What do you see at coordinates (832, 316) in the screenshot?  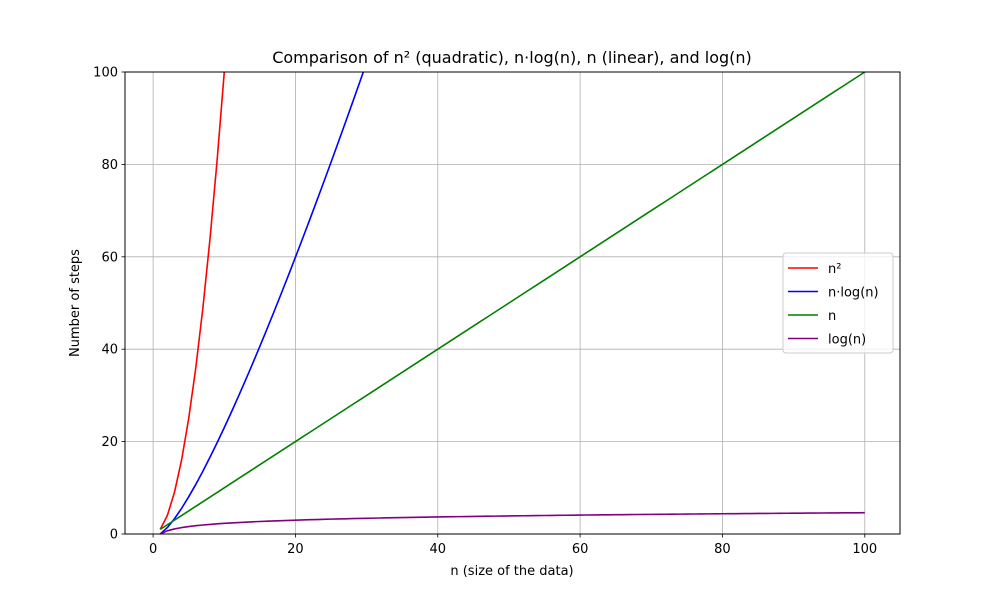 I see `legend-label-2: n` at bounding box center [832, 316].